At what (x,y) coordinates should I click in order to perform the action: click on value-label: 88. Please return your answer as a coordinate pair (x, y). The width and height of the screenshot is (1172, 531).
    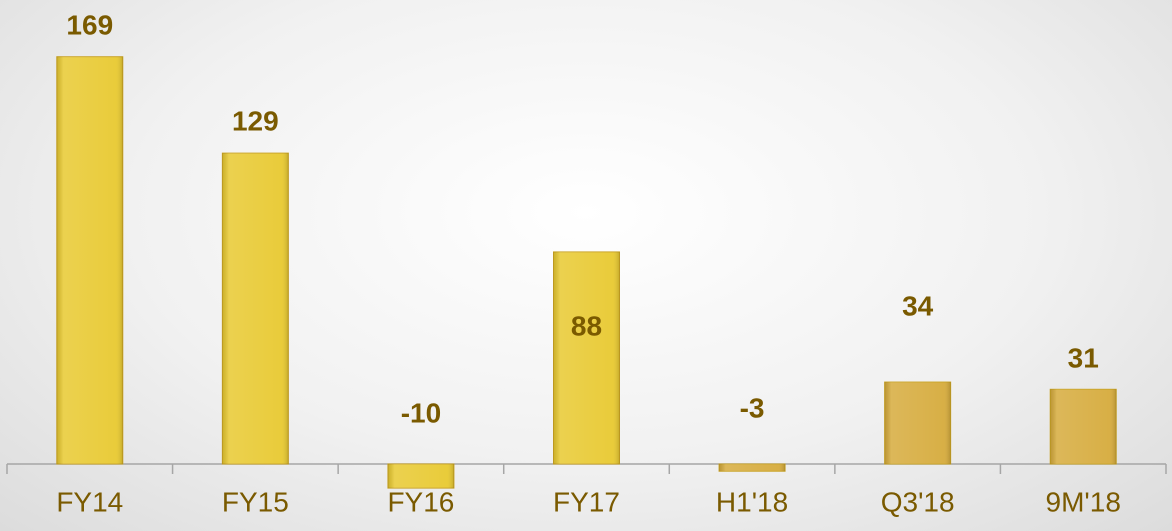
    Looking at the image, I should click on (586, 325).